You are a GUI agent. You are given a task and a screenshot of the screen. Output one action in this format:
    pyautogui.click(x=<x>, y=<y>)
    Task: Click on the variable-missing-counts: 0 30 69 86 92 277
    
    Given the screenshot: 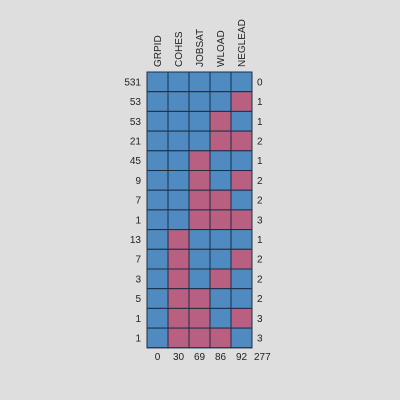 What is the action you would take?
    pyautogui.click(x=213, y=357)
    